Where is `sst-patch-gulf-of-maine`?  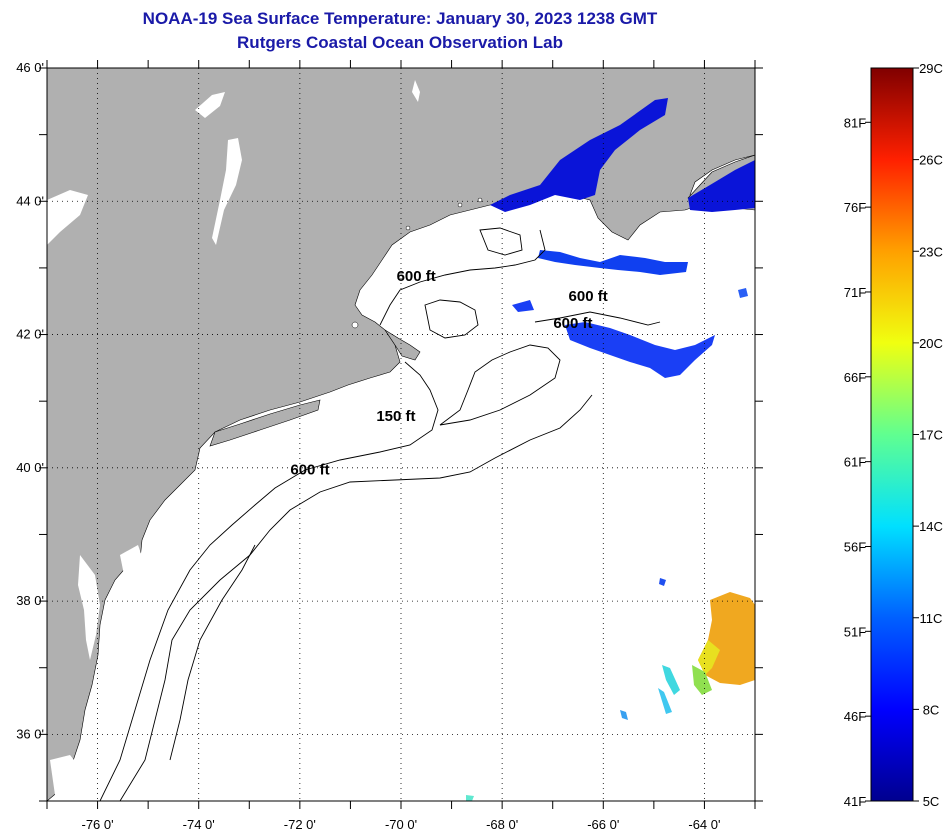 sst-patch-gulf-of-maine is located at coordinates (579, 155).